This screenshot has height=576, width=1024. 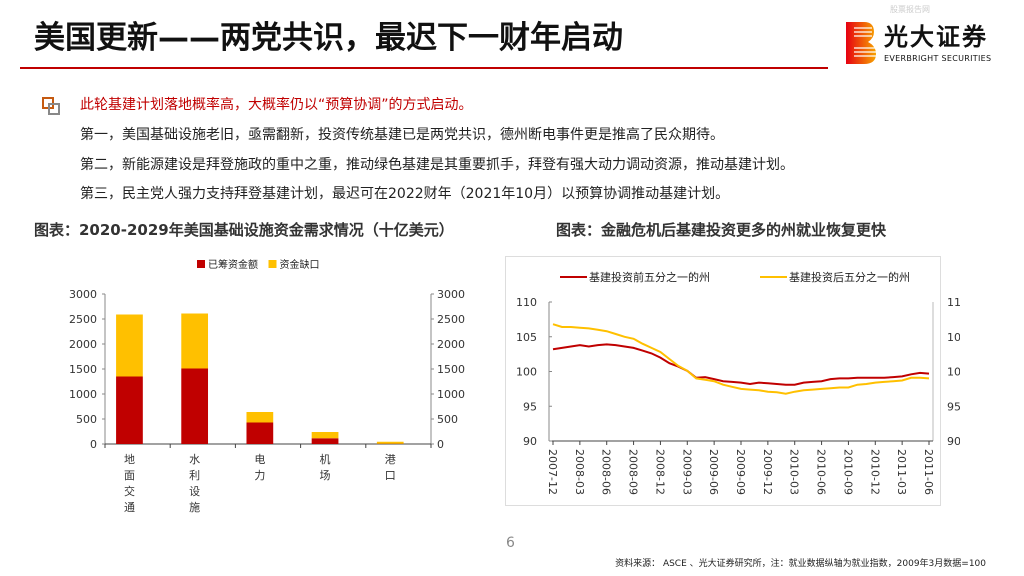 I want to click on x-tick-label: 施, so click(x=194, y=507).